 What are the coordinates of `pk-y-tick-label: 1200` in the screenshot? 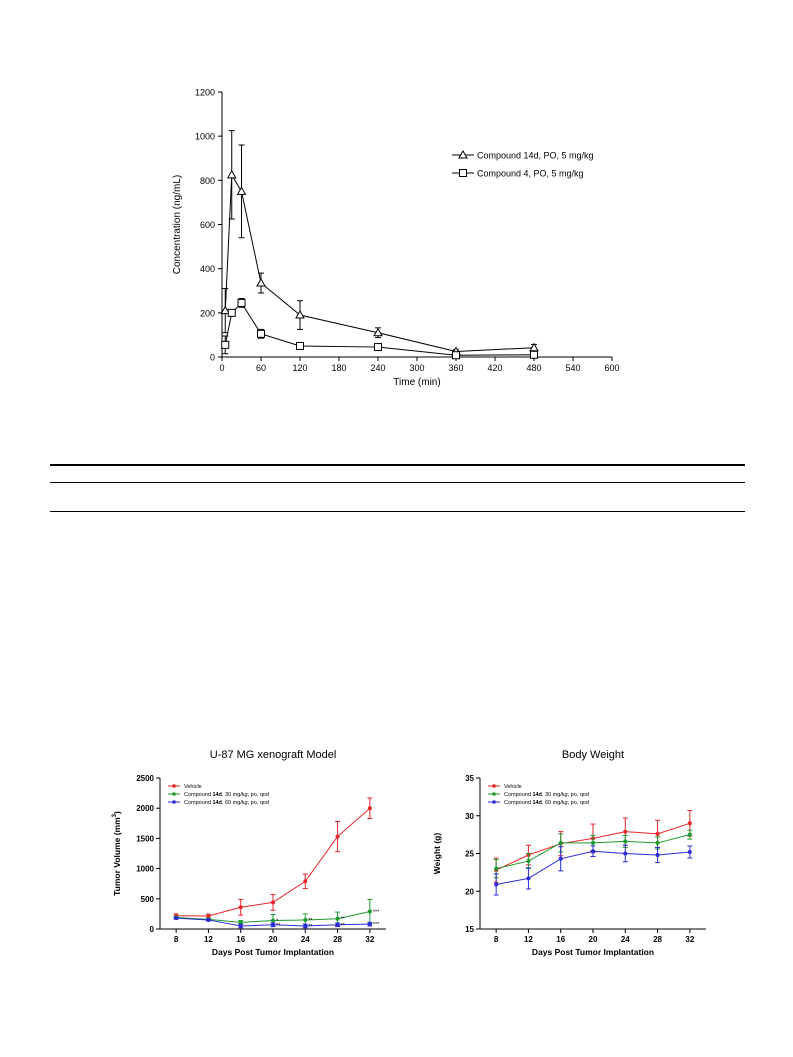 It's located at (205, 93).